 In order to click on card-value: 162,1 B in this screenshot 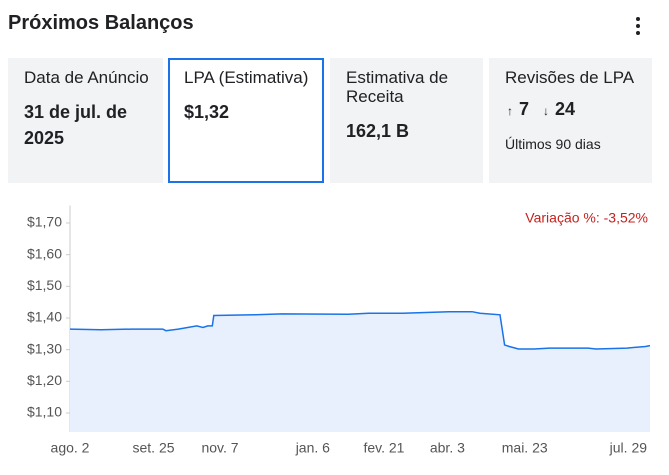, I will do `click(378, 131)`.